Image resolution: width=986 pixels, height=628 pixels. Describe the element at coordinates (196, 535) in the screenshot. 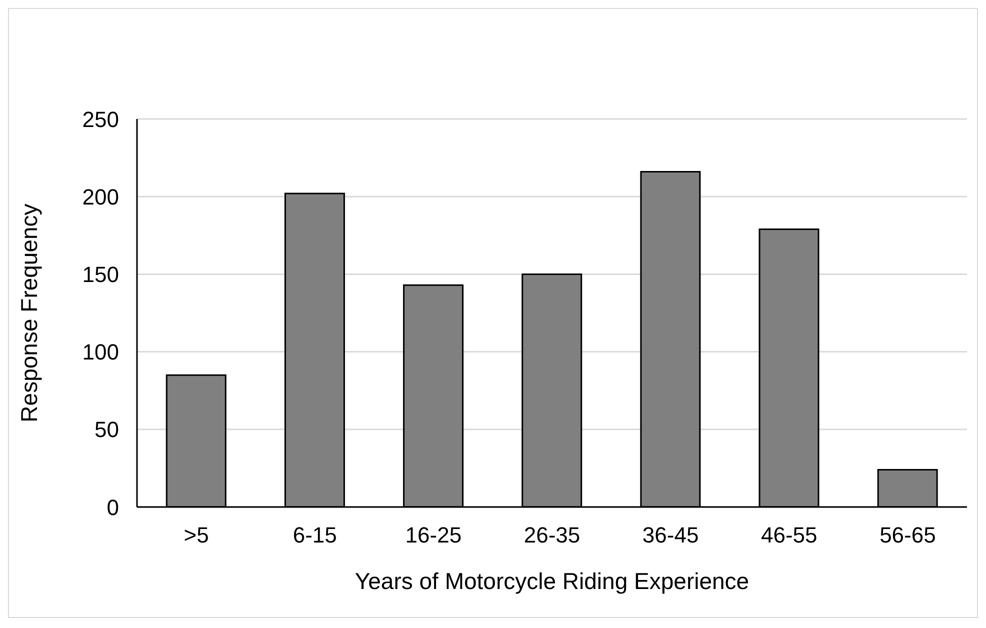

I see `x-tick-label: >5` at that location.